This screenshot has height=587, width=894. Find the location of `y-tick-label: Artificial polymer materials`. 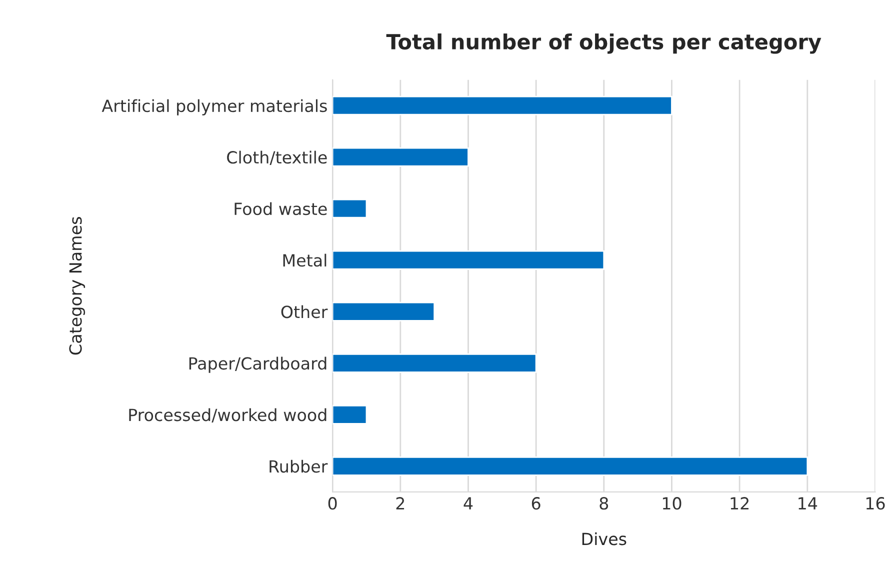

y-tick-label: Artificial polymer materials is located at coordinates (214, 107).